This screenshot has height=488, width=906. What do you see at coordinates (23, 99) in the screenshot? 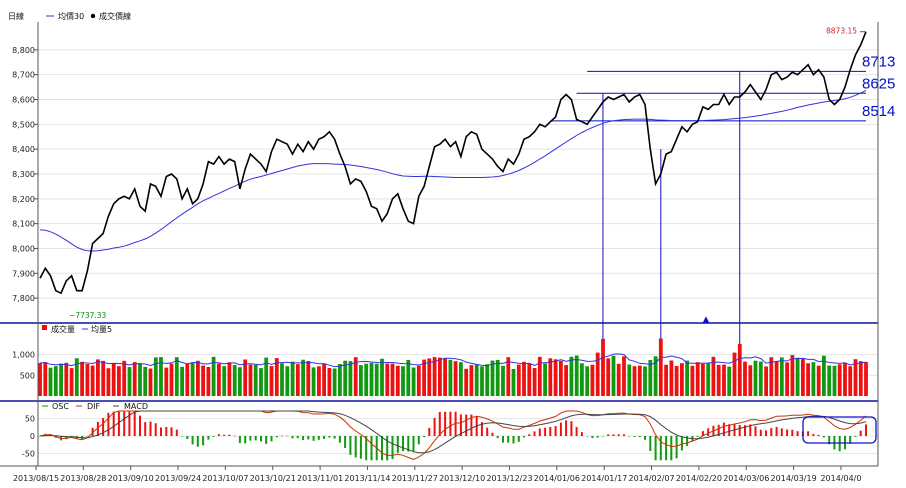
I see `price-tick-label: 8,600` at bounding box center [23, 99].